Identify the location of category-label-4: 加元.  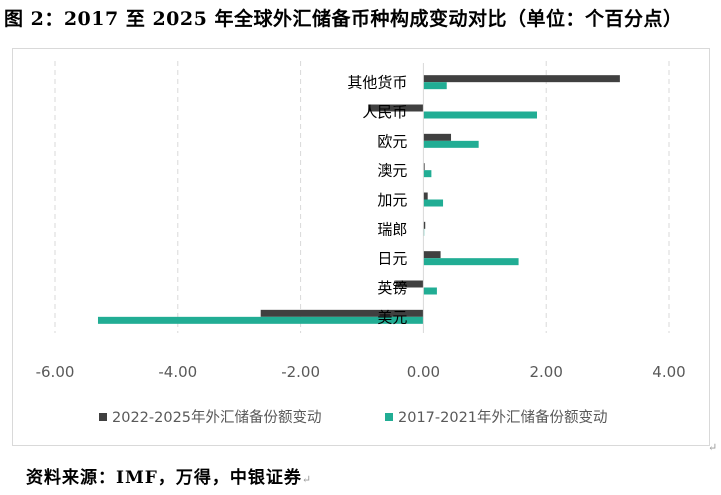
(392, 200).